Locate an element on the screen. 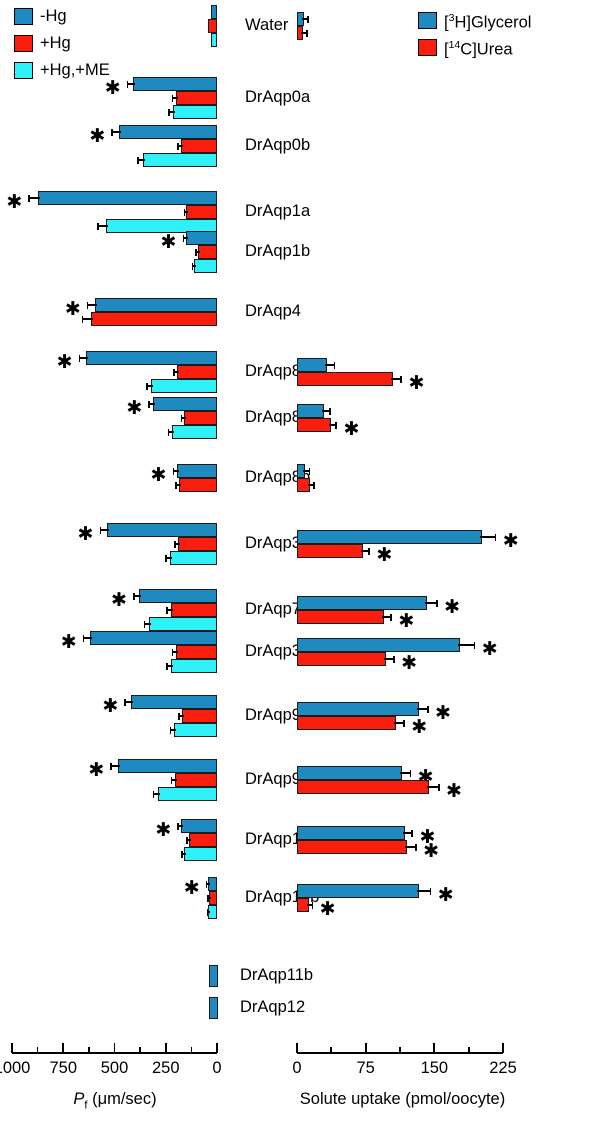 The height and width of the screenshot is (1130, 600). errorbar-left-DrAqp0a-Hg is located at coordinates (174, 98).